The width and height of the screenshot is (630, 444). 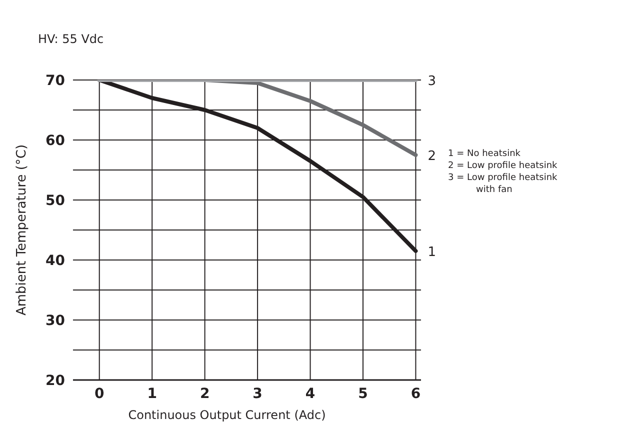 What do you see at coordinates (485, 154) in the screenshot?
I see `text: 1 = No heatsink` at bounding box center [485, 154].